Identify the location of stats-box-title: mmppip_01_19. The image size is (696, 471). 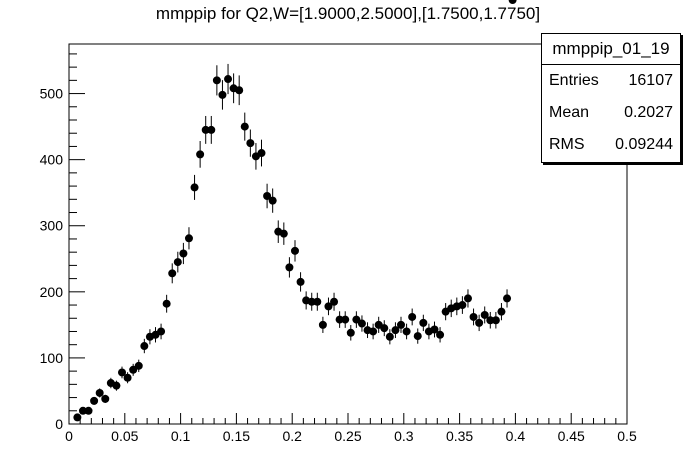
(611, 49).